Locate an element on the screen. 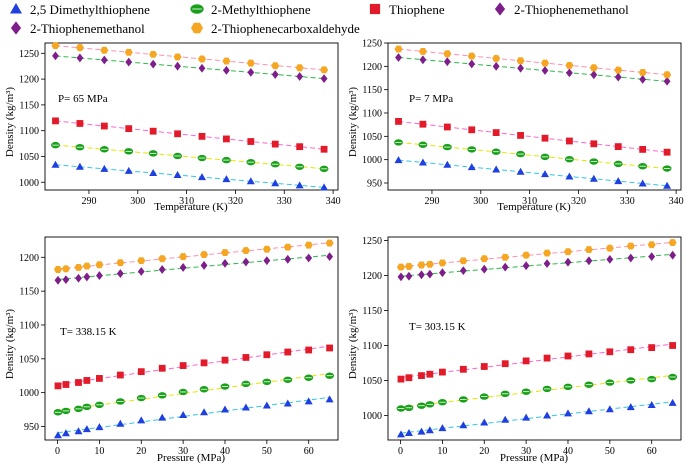  x-axis-label: Pressure (MPa) is located at coordinates (191, 458).